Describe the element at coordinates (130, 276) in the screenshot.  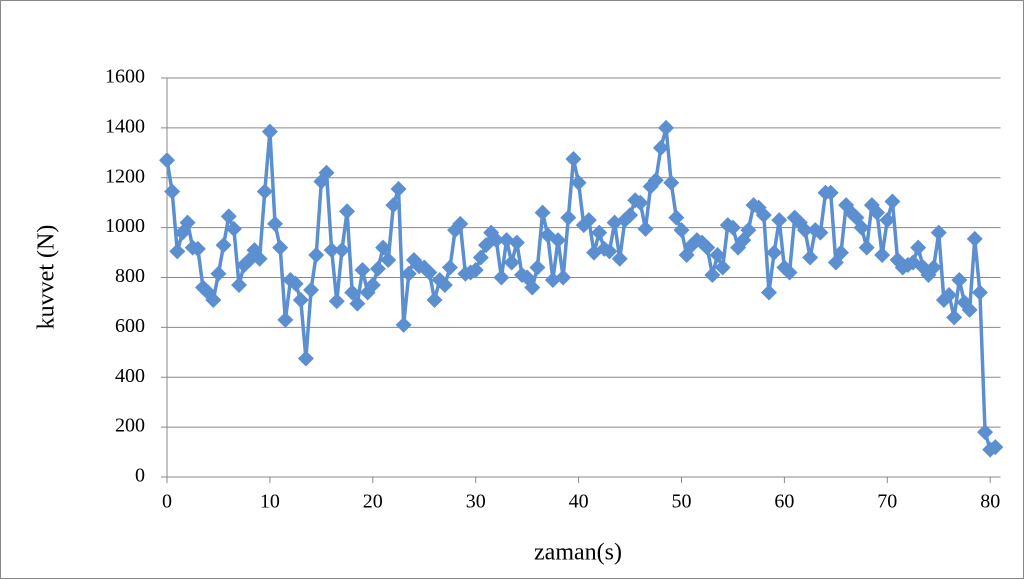
I see `y-tick-label: 800` at that location.